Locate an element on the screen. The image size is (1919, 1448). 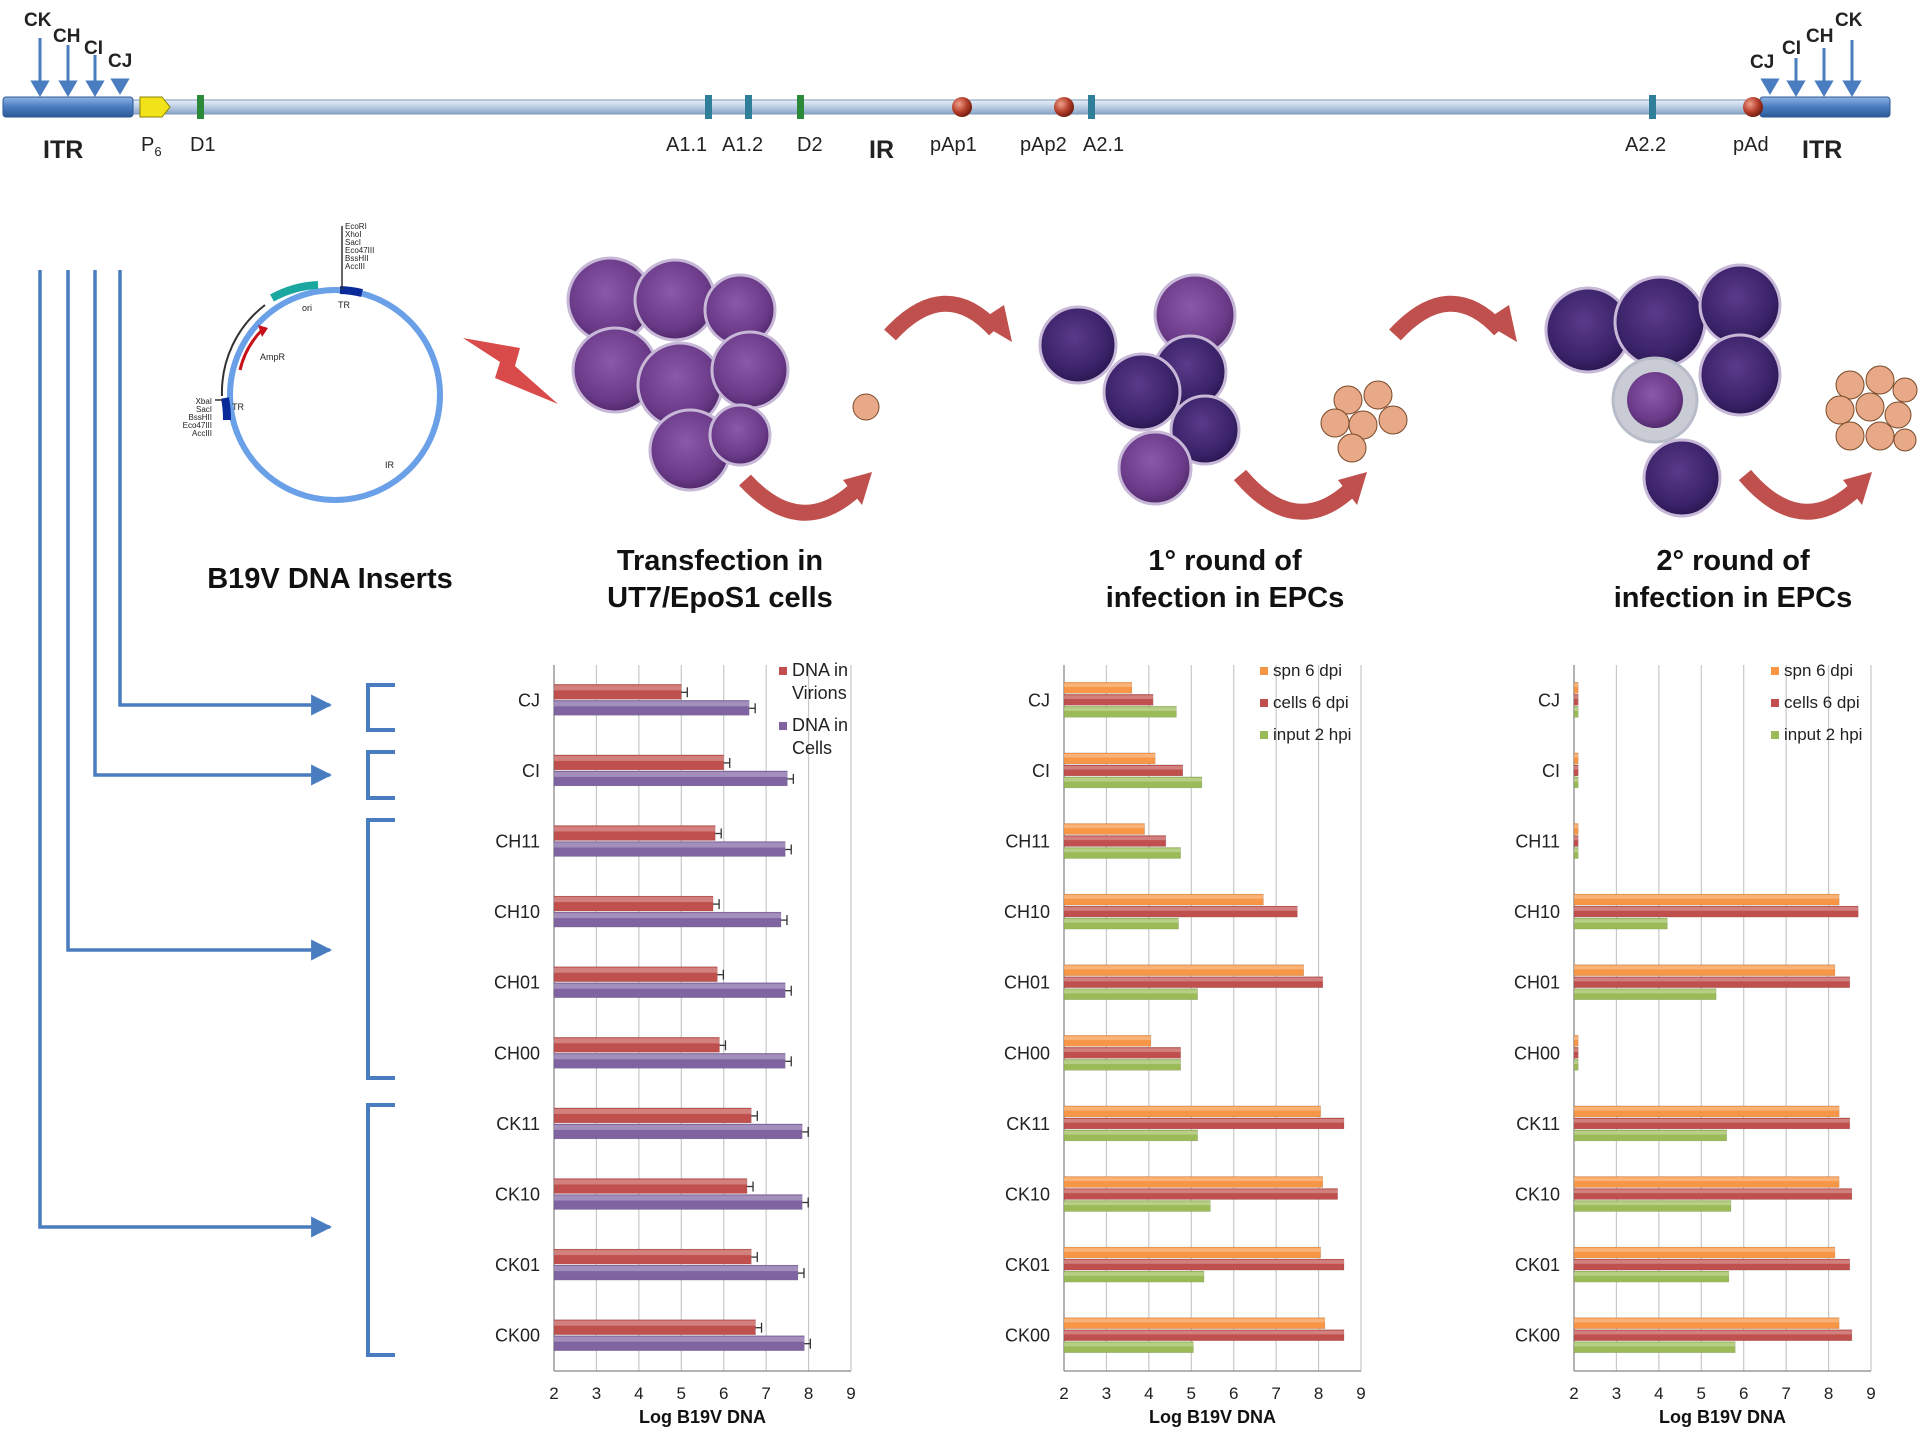
plasmid-title: B19V DNA Inserts is located at coordinates (330, 579).